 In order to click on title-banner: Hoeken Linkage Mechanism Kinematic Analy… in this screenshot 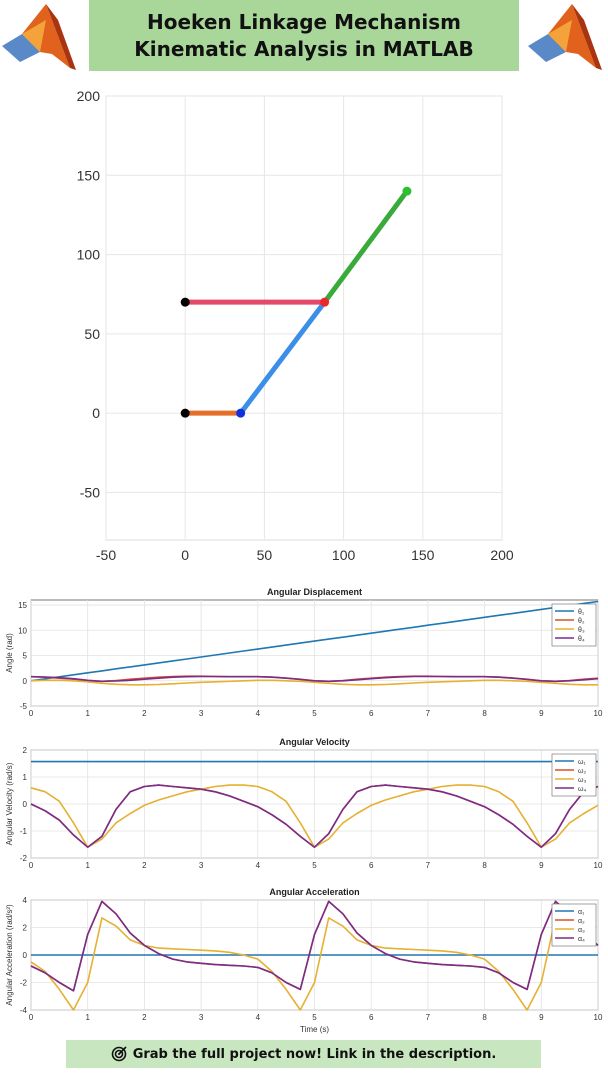, I will do `click(304, 35)`.